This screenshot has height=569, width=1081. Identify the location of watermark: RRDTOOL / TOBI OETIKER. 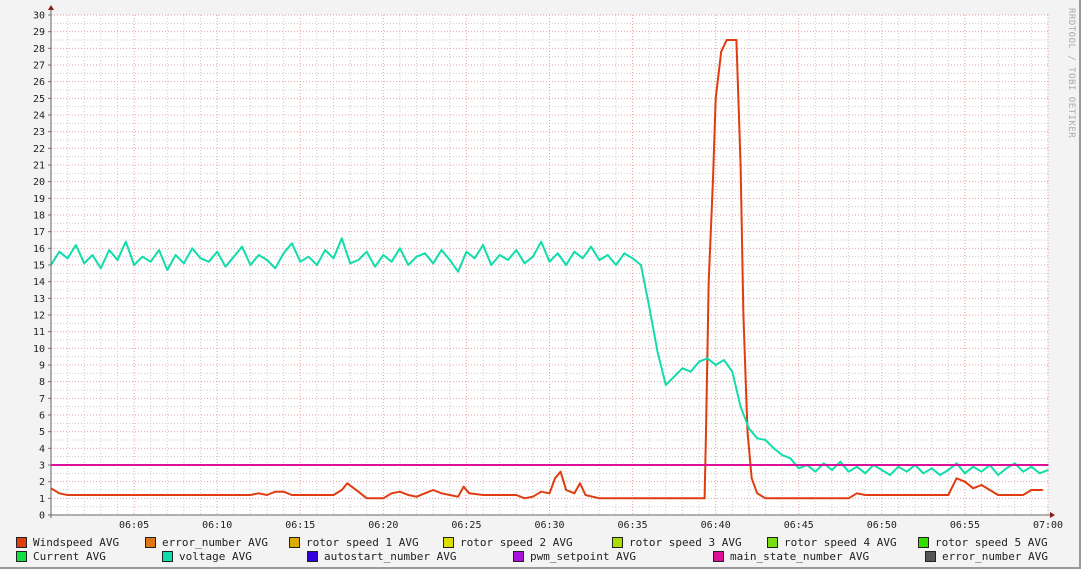
(1071, 73).